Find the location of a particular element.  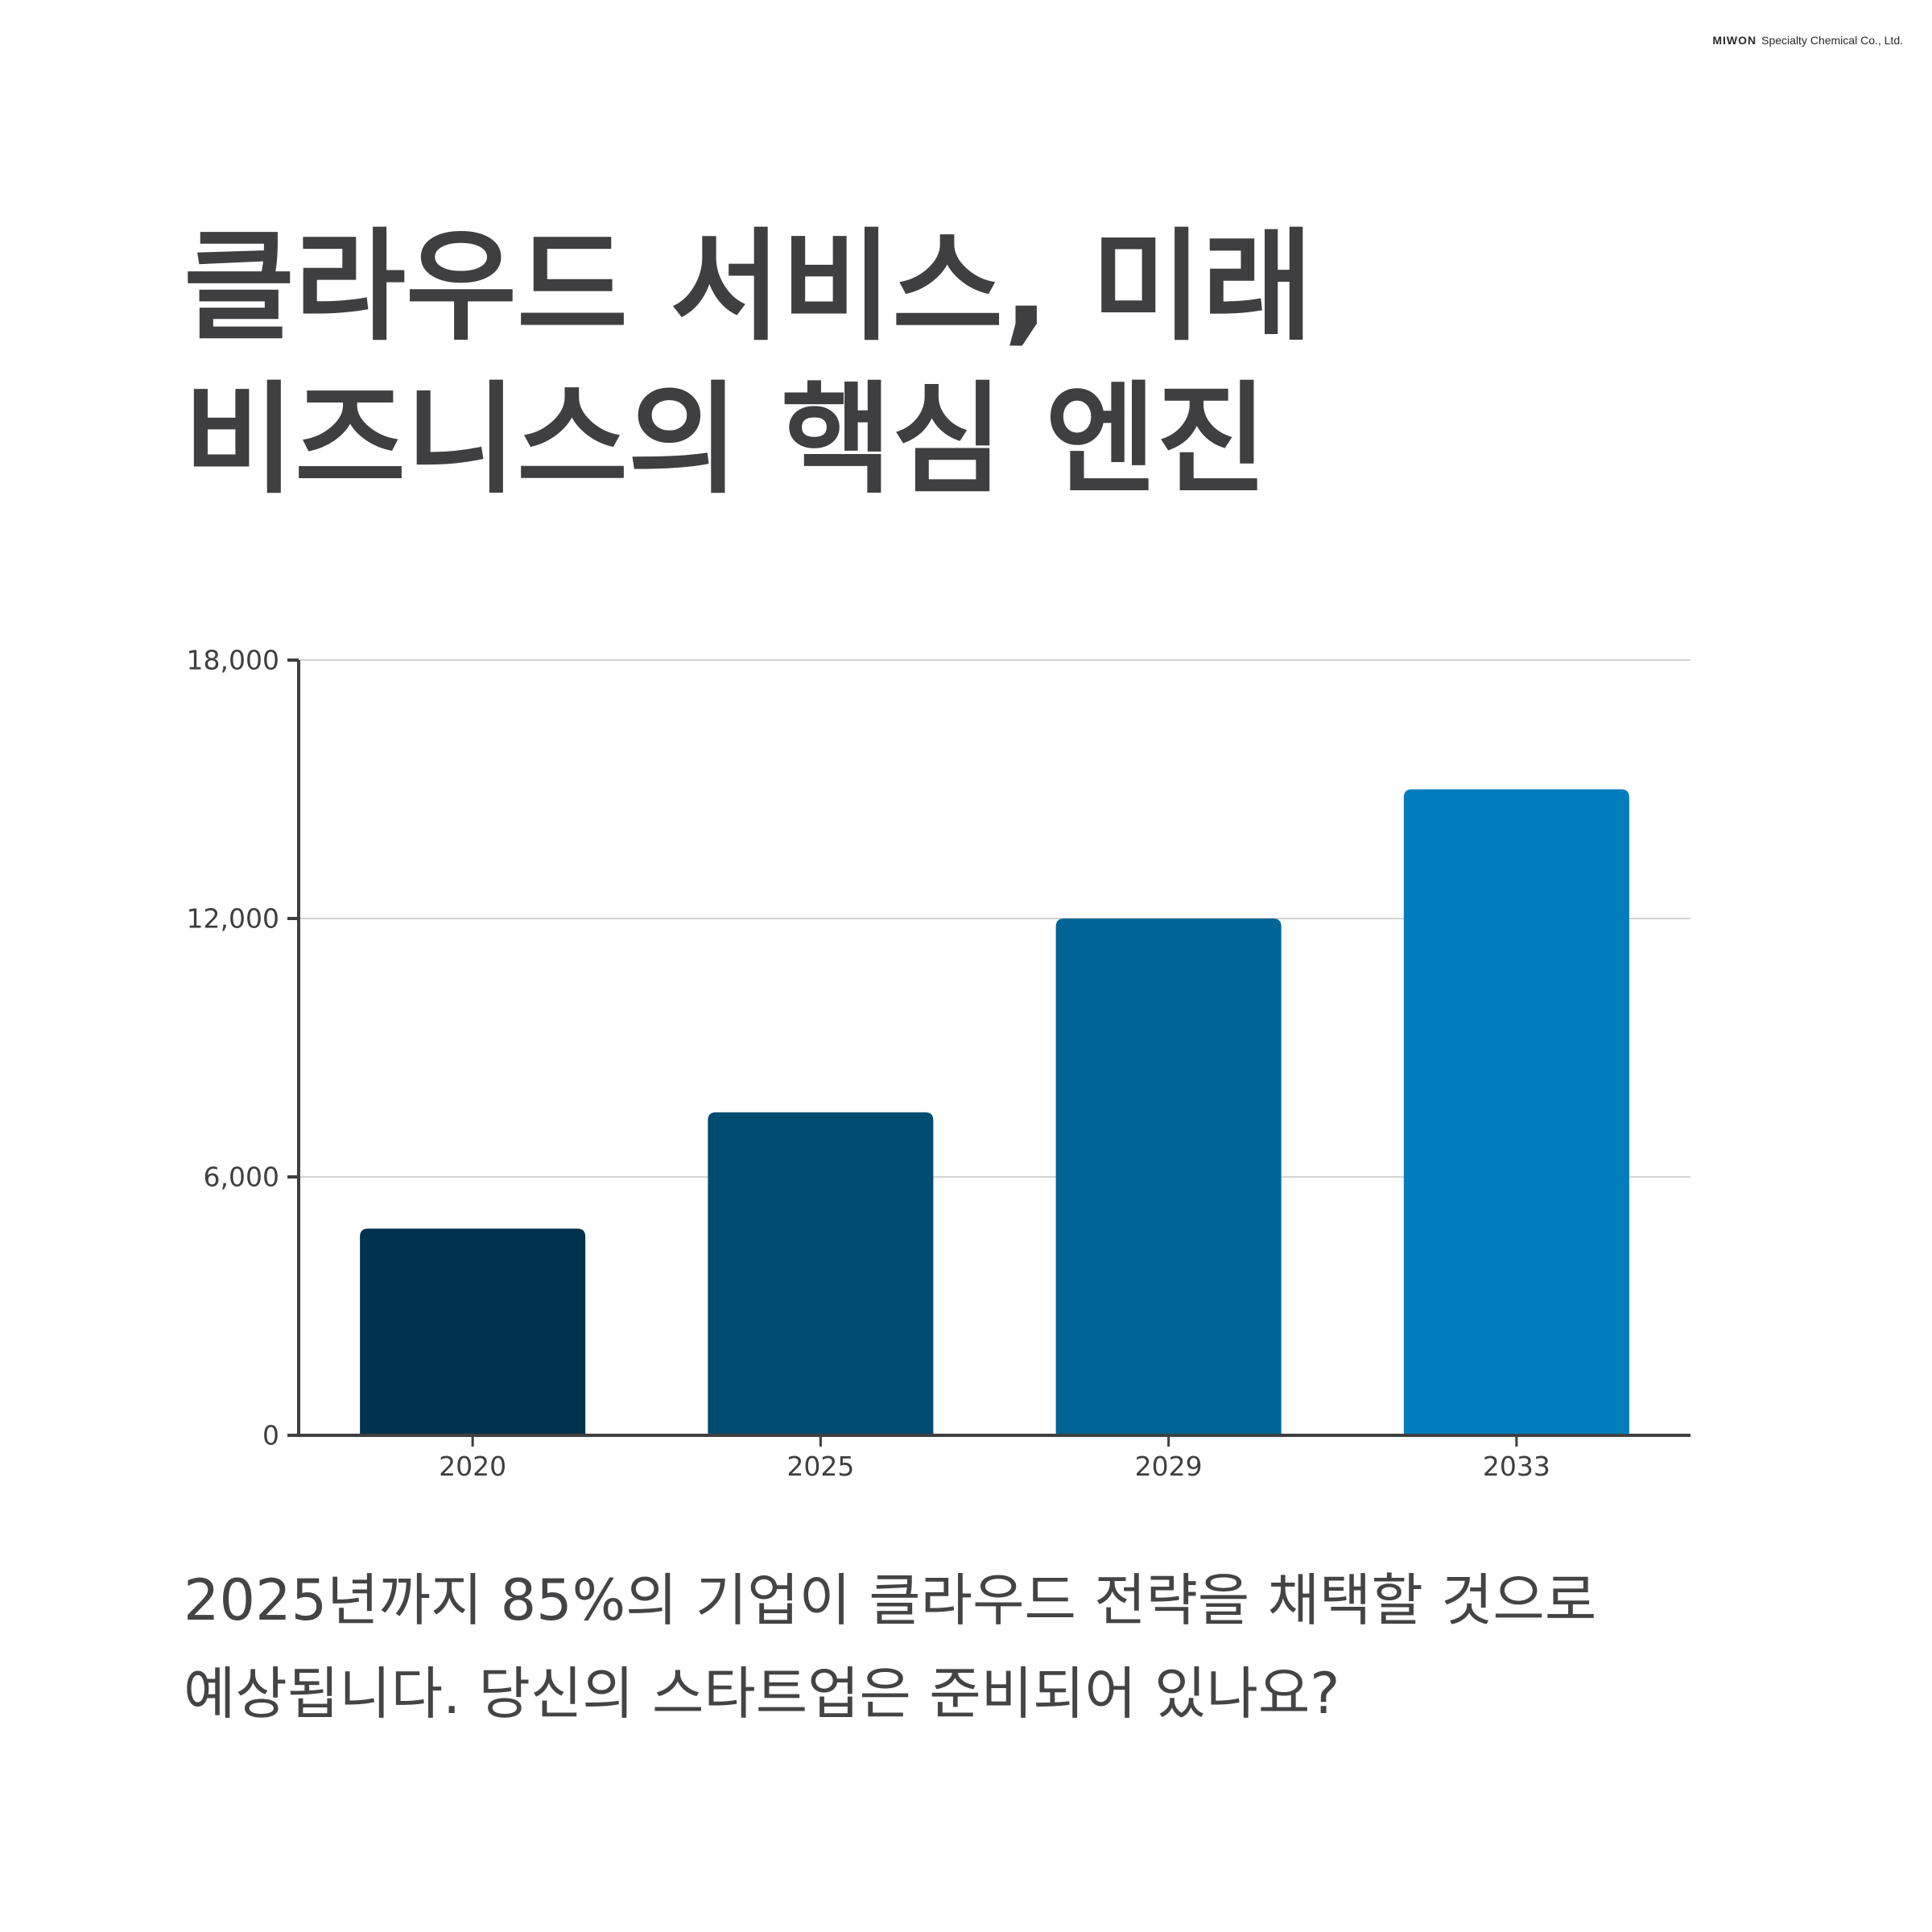

y-tick-label: 12,000 is located at coordinates (233, 919).